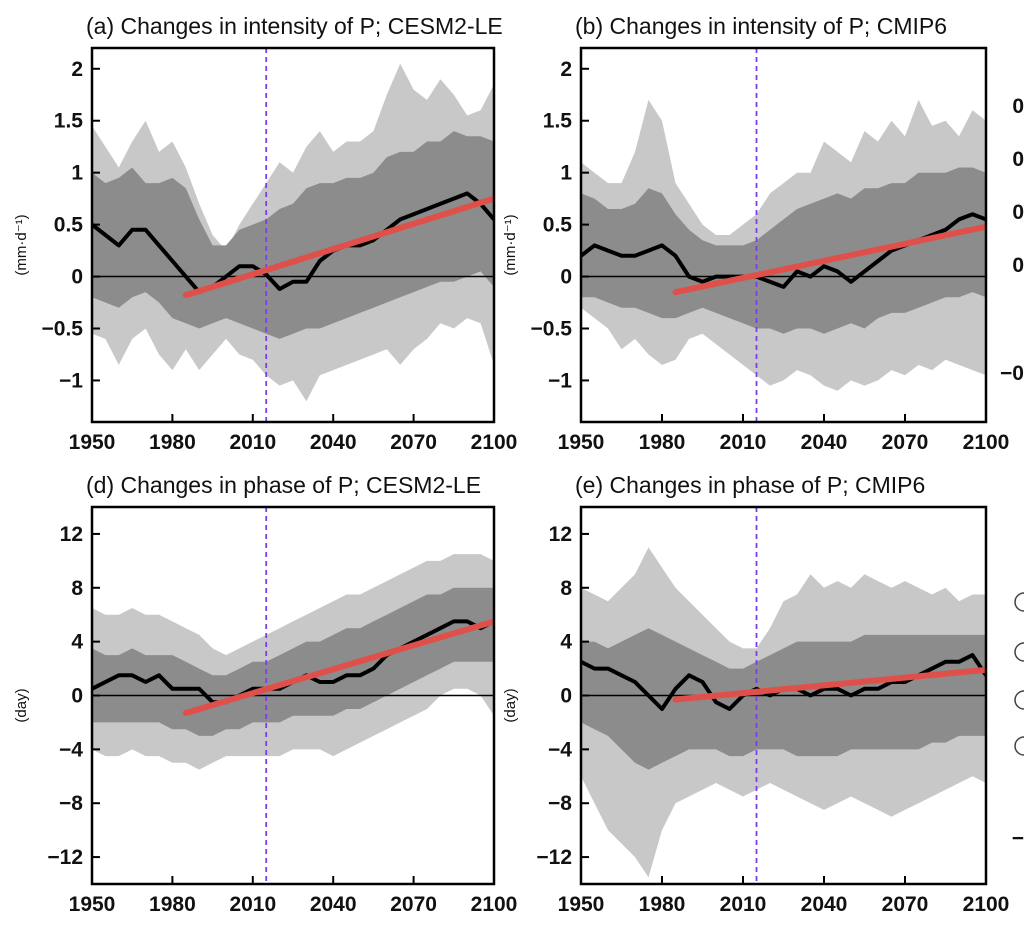  What do you see at coordinates (1012, 472) in the screenshot?
I see `right-edge-cropped-panel: 0 0 0 0 −0 −` at bounding box center [1012, 472].